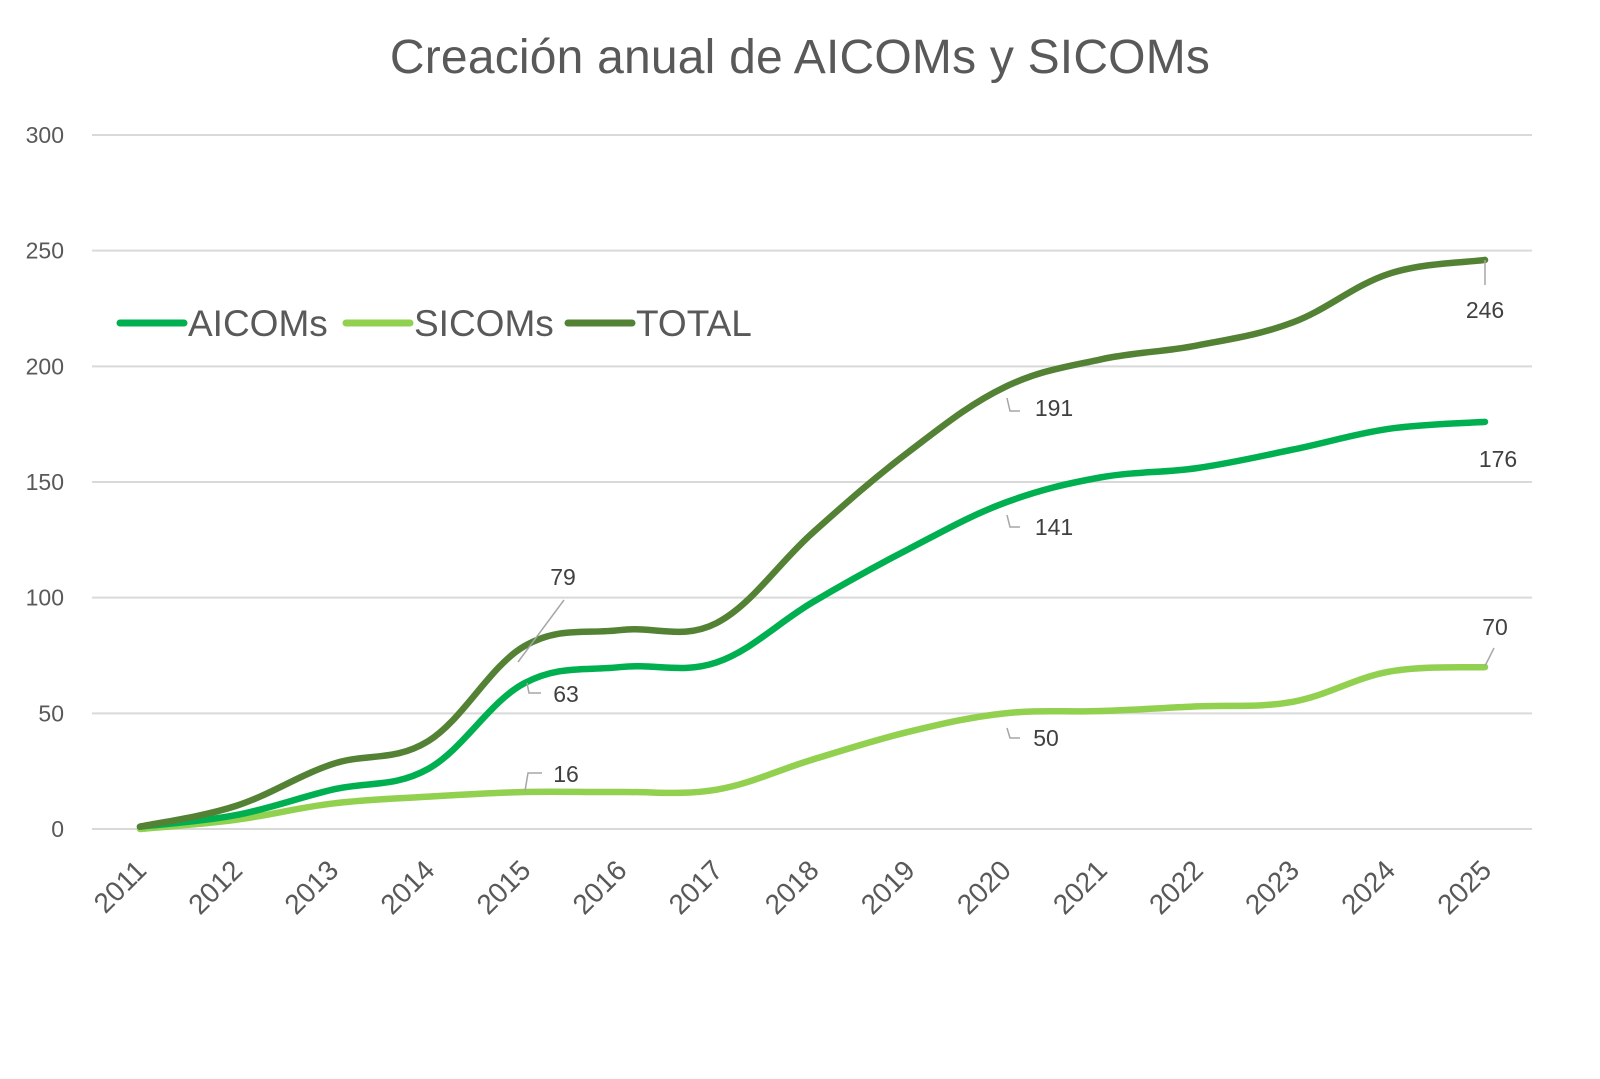 The height and width of the screenshot is (1079, 1600). What do you see at coordinates (1272, 887) in the screenshot?
I see `x-tick-label: 2023` at bounding box center [1272, 887].